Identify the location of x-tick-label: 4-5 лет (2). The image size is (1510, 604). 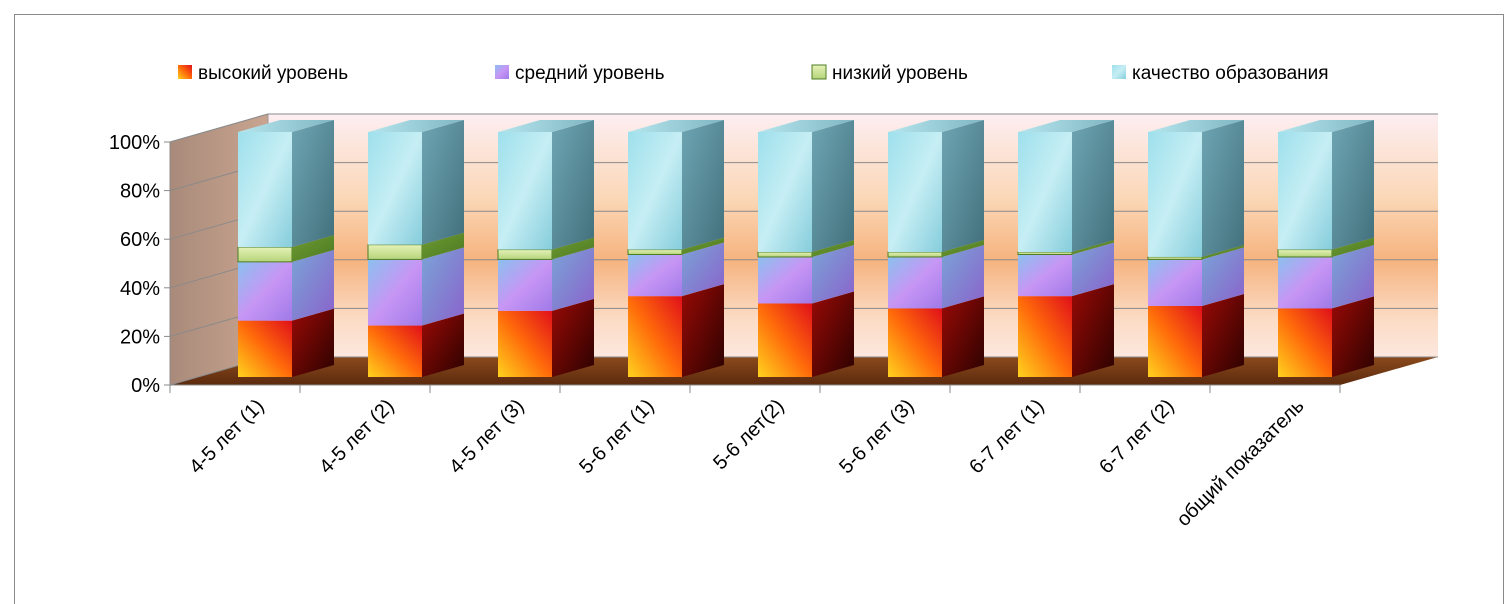
(356, 436).